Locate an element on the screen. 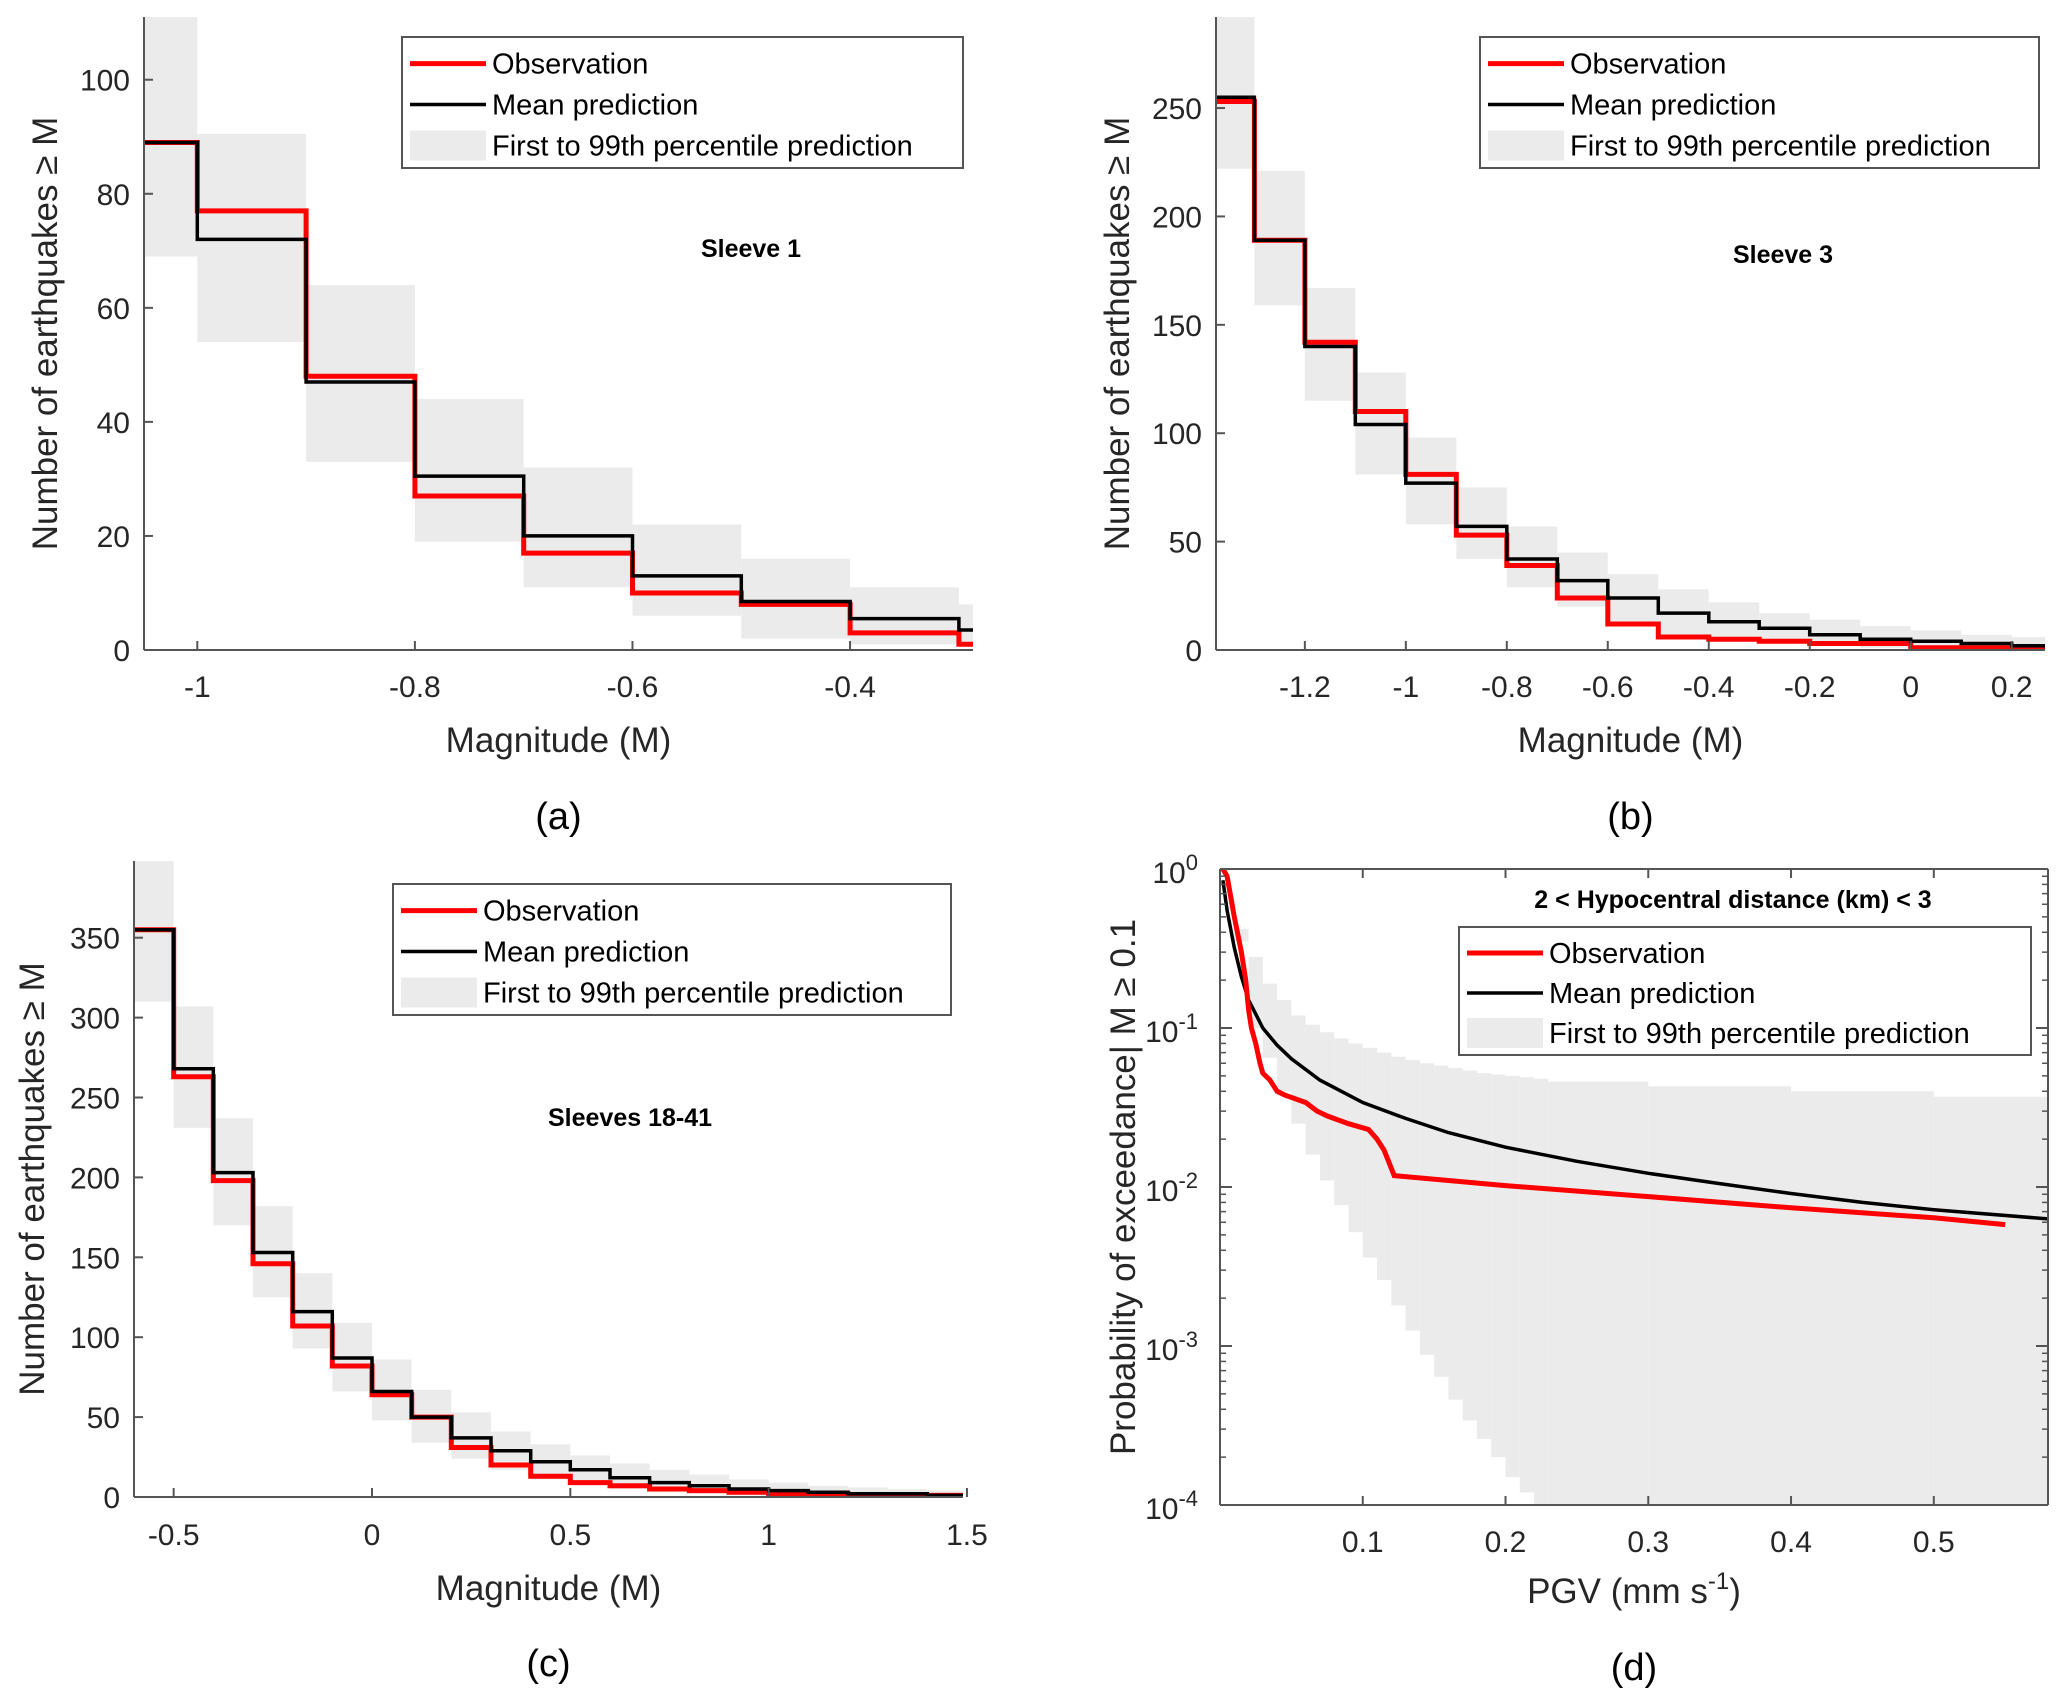  x-tick-label: 0.5 is located at coordinates (570, 1535).